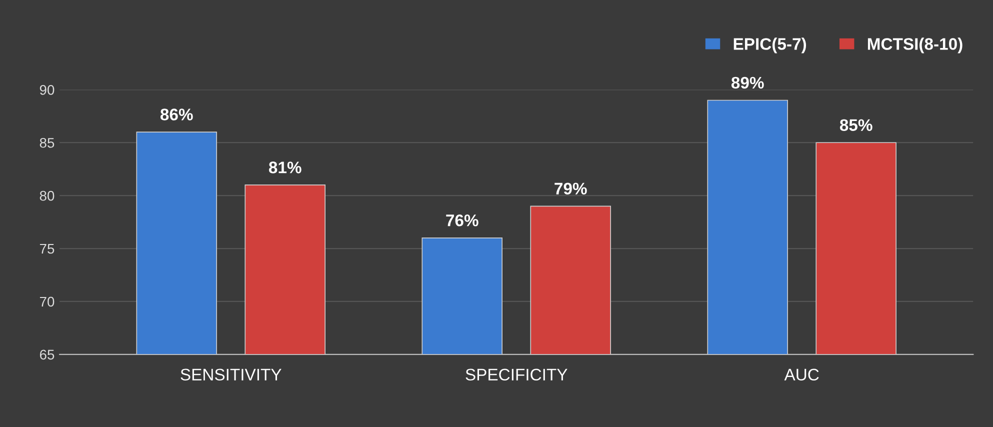 Image resolution: width=993 pixels, height=427 pixels. Describe the element at coordinates (47, 301) in the screenshot. I see `y-tick-label: 70` at that location.